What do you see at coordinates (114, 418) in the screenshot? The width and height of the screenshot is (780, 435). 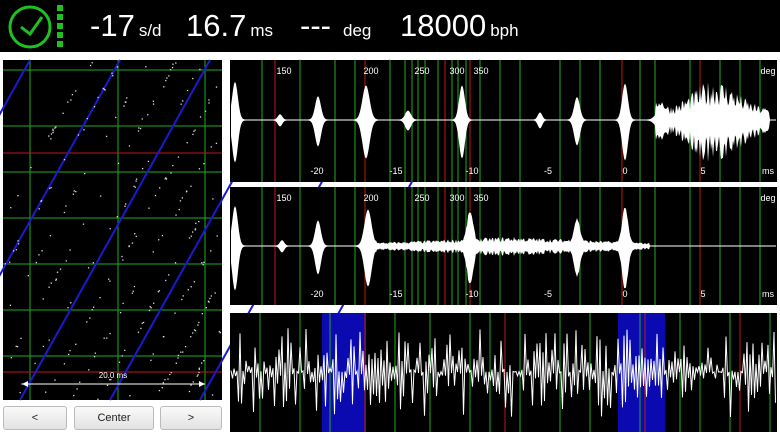 I see `center-button: Center` at bounding box center [114, 418].